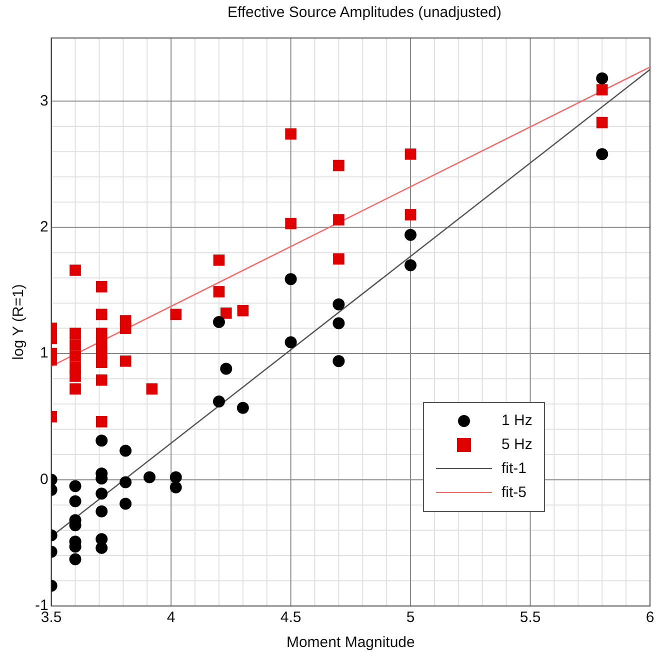  I want to click on x-tick-label: 4, so click(171, 617).